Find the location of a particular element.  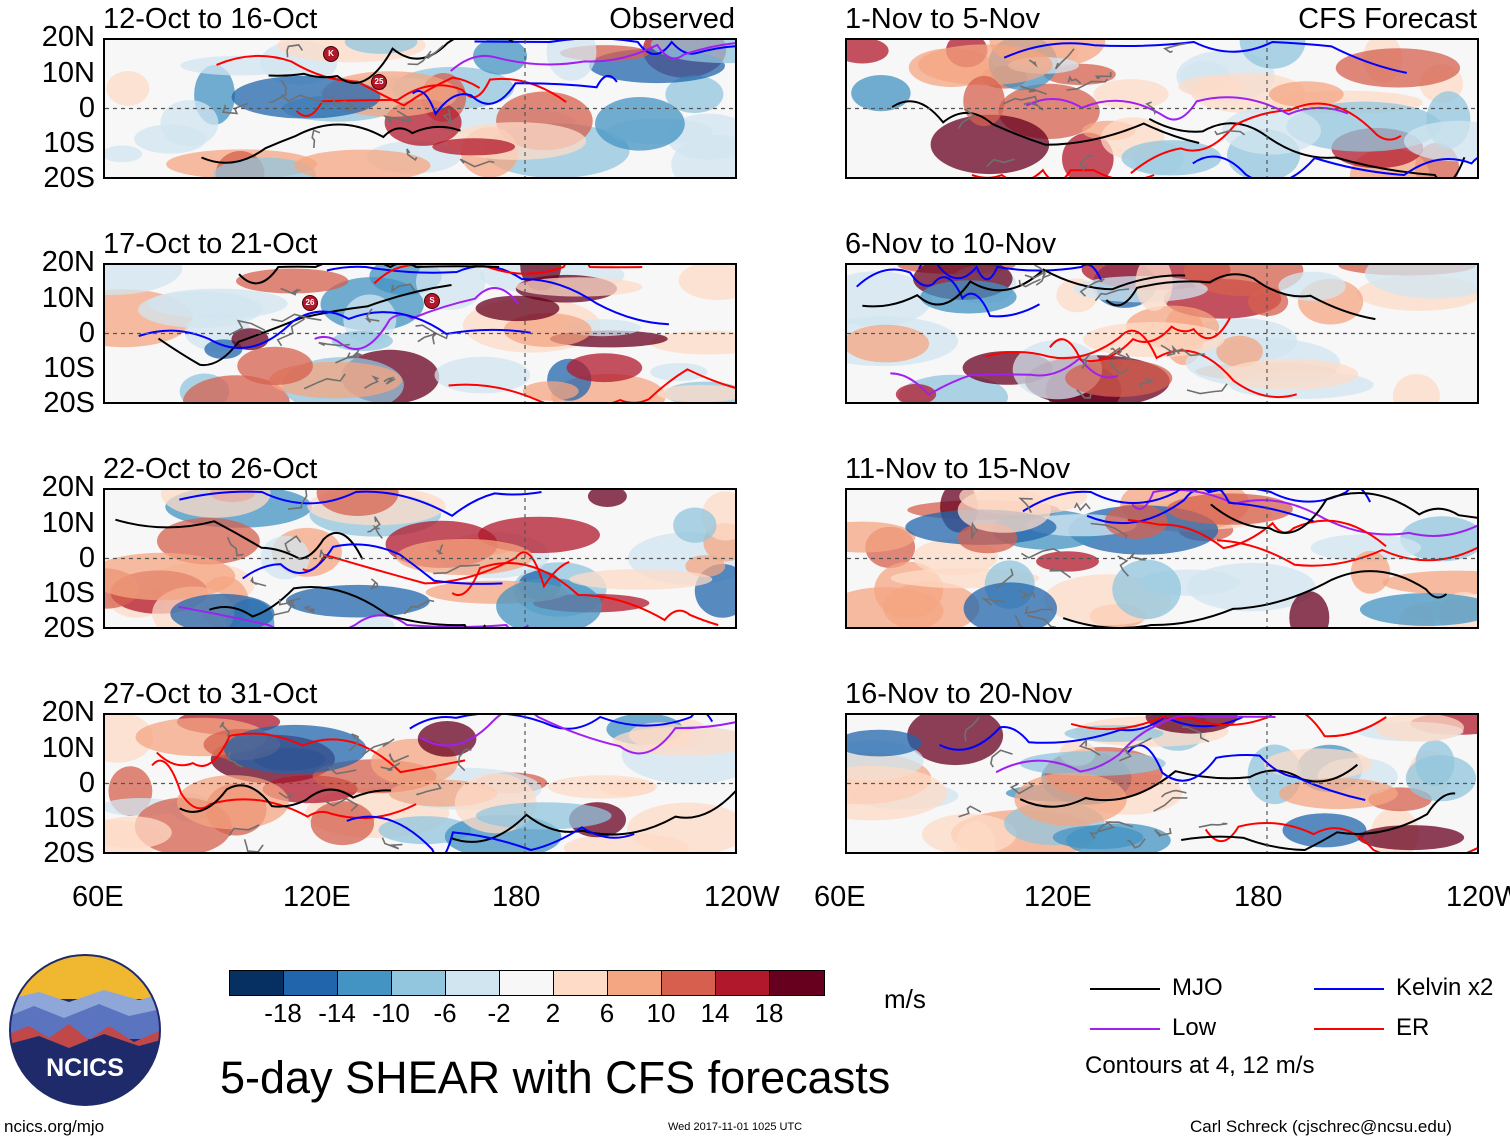

storm-marker: S is located at coordinates (432, 301).